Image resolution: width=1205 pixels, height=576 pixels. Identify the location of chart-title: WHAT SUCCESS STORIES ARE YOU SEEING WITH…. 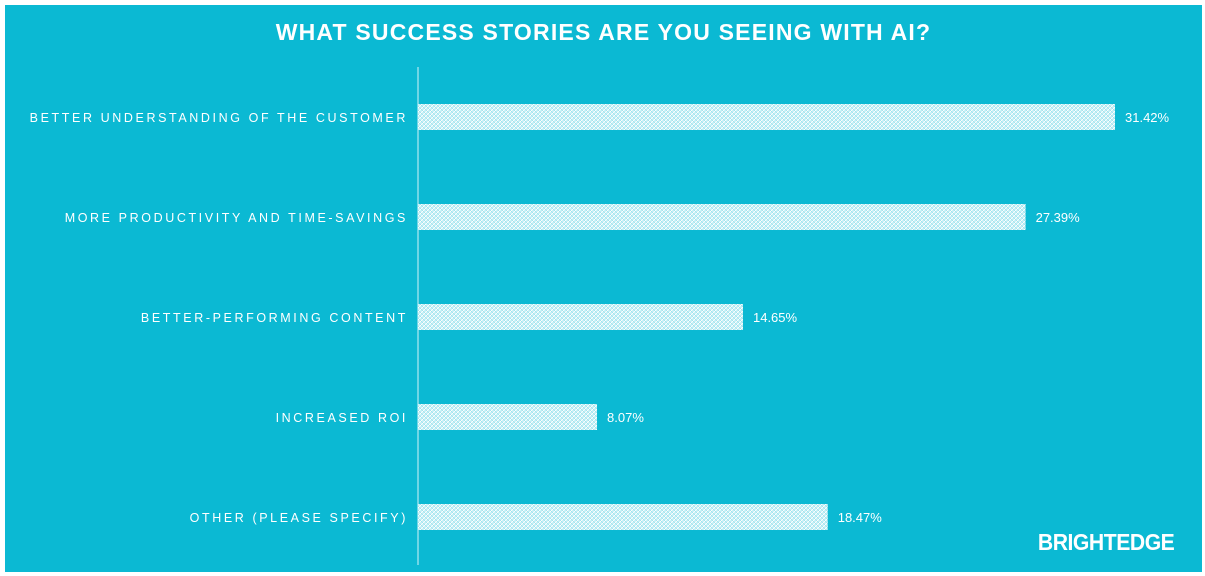
(603, 32).